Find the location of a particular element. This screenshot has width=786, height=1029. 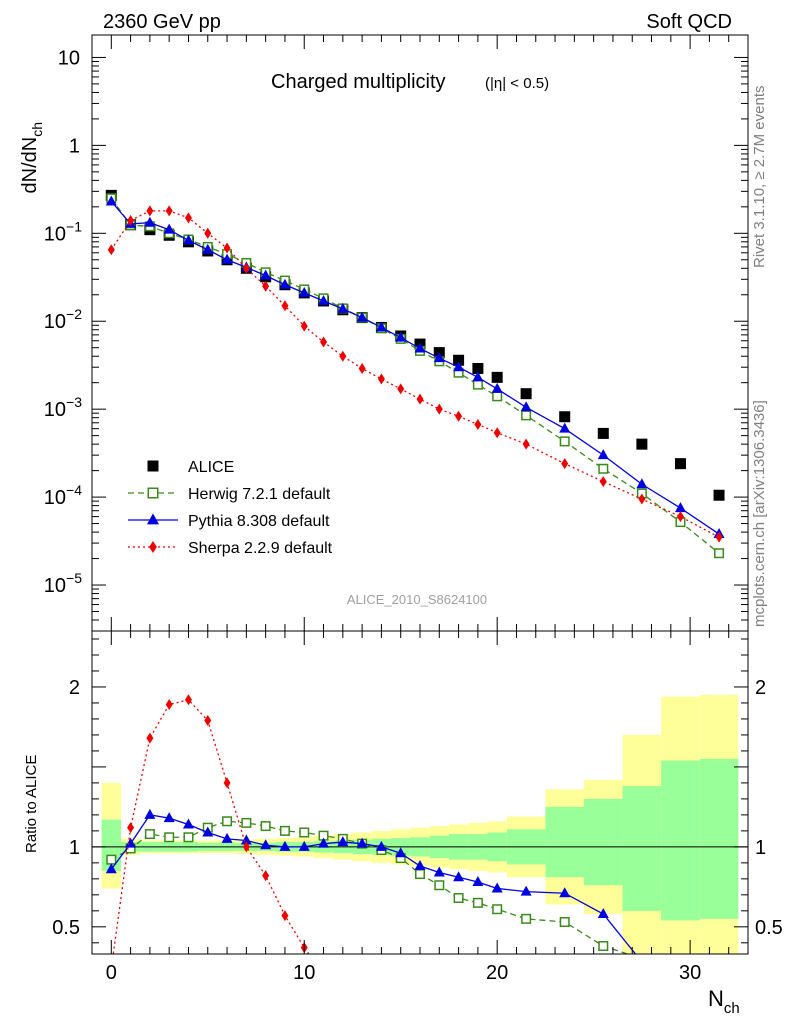

legend-label-3: Sherpa 2.2.9 default is located at coordinates (260, 548).